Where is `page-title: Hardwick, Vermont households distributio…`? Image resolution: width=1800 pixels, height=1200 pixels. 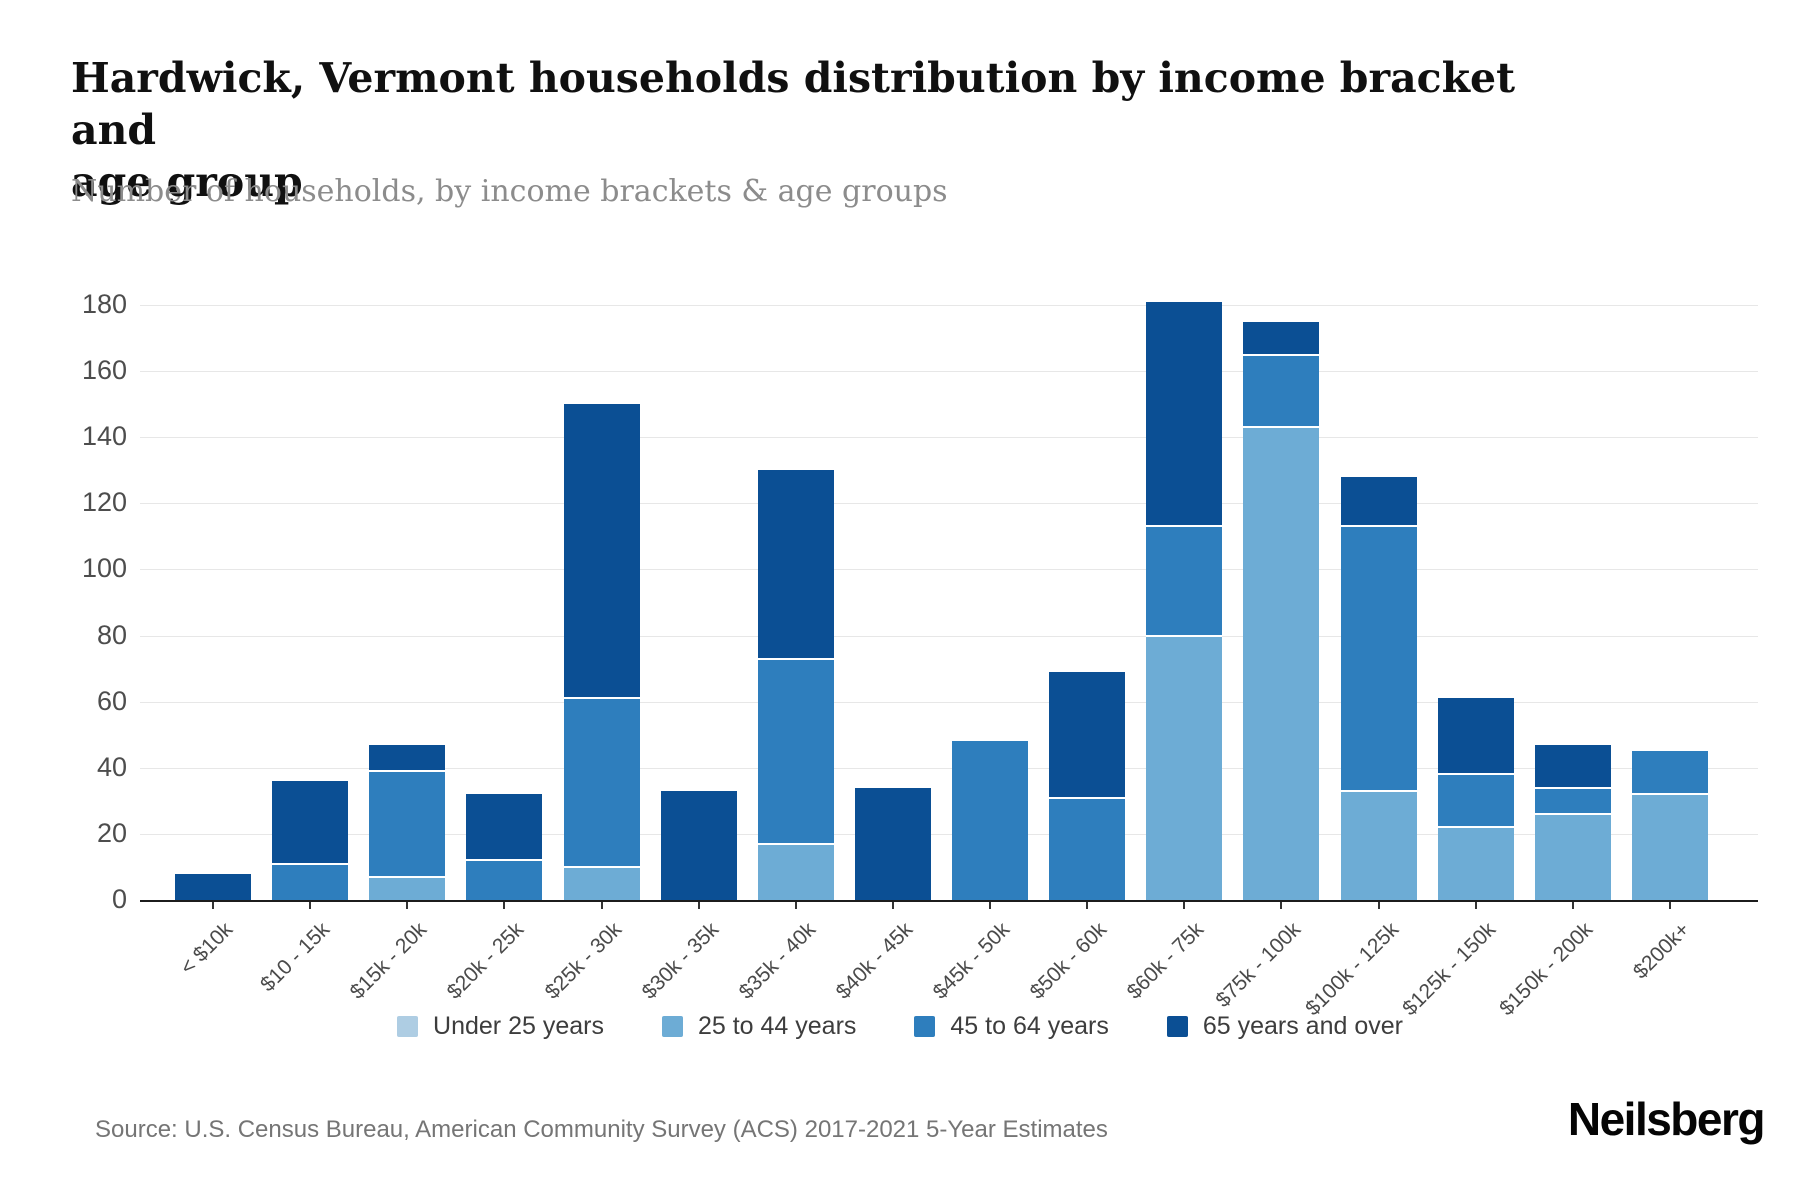
page-title: Hardwick, Vermont households distributio… is located at coordinates (821, 130).